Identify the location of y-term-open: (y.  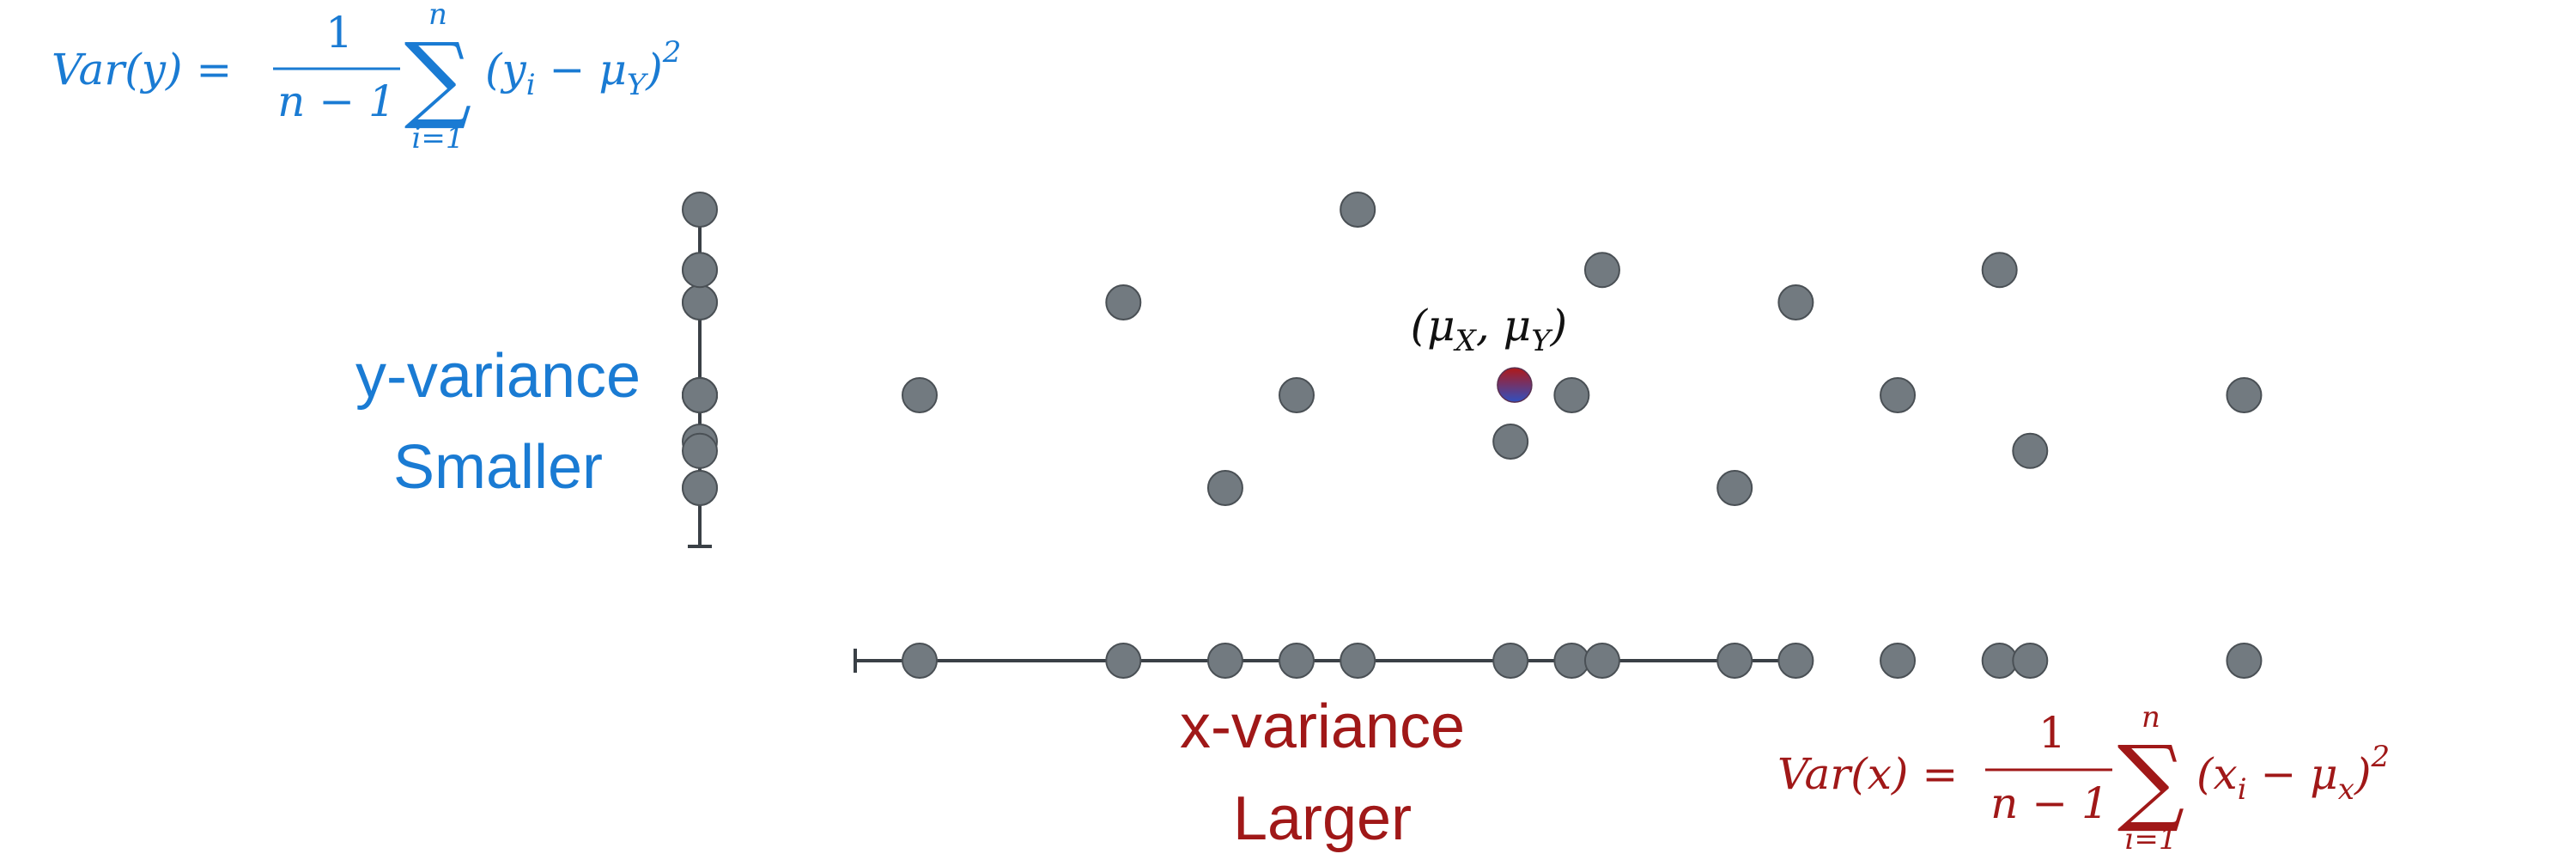
(506, 70).